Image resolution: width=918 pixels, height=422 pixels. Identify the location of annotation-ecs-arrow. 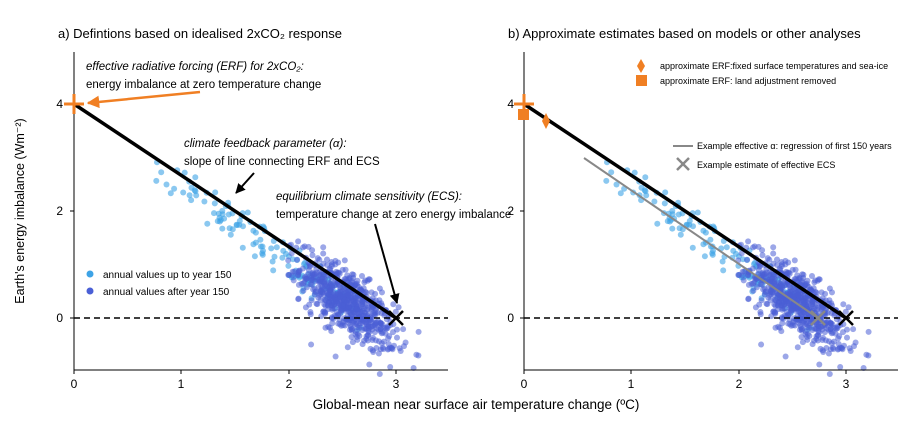
(387, 263).